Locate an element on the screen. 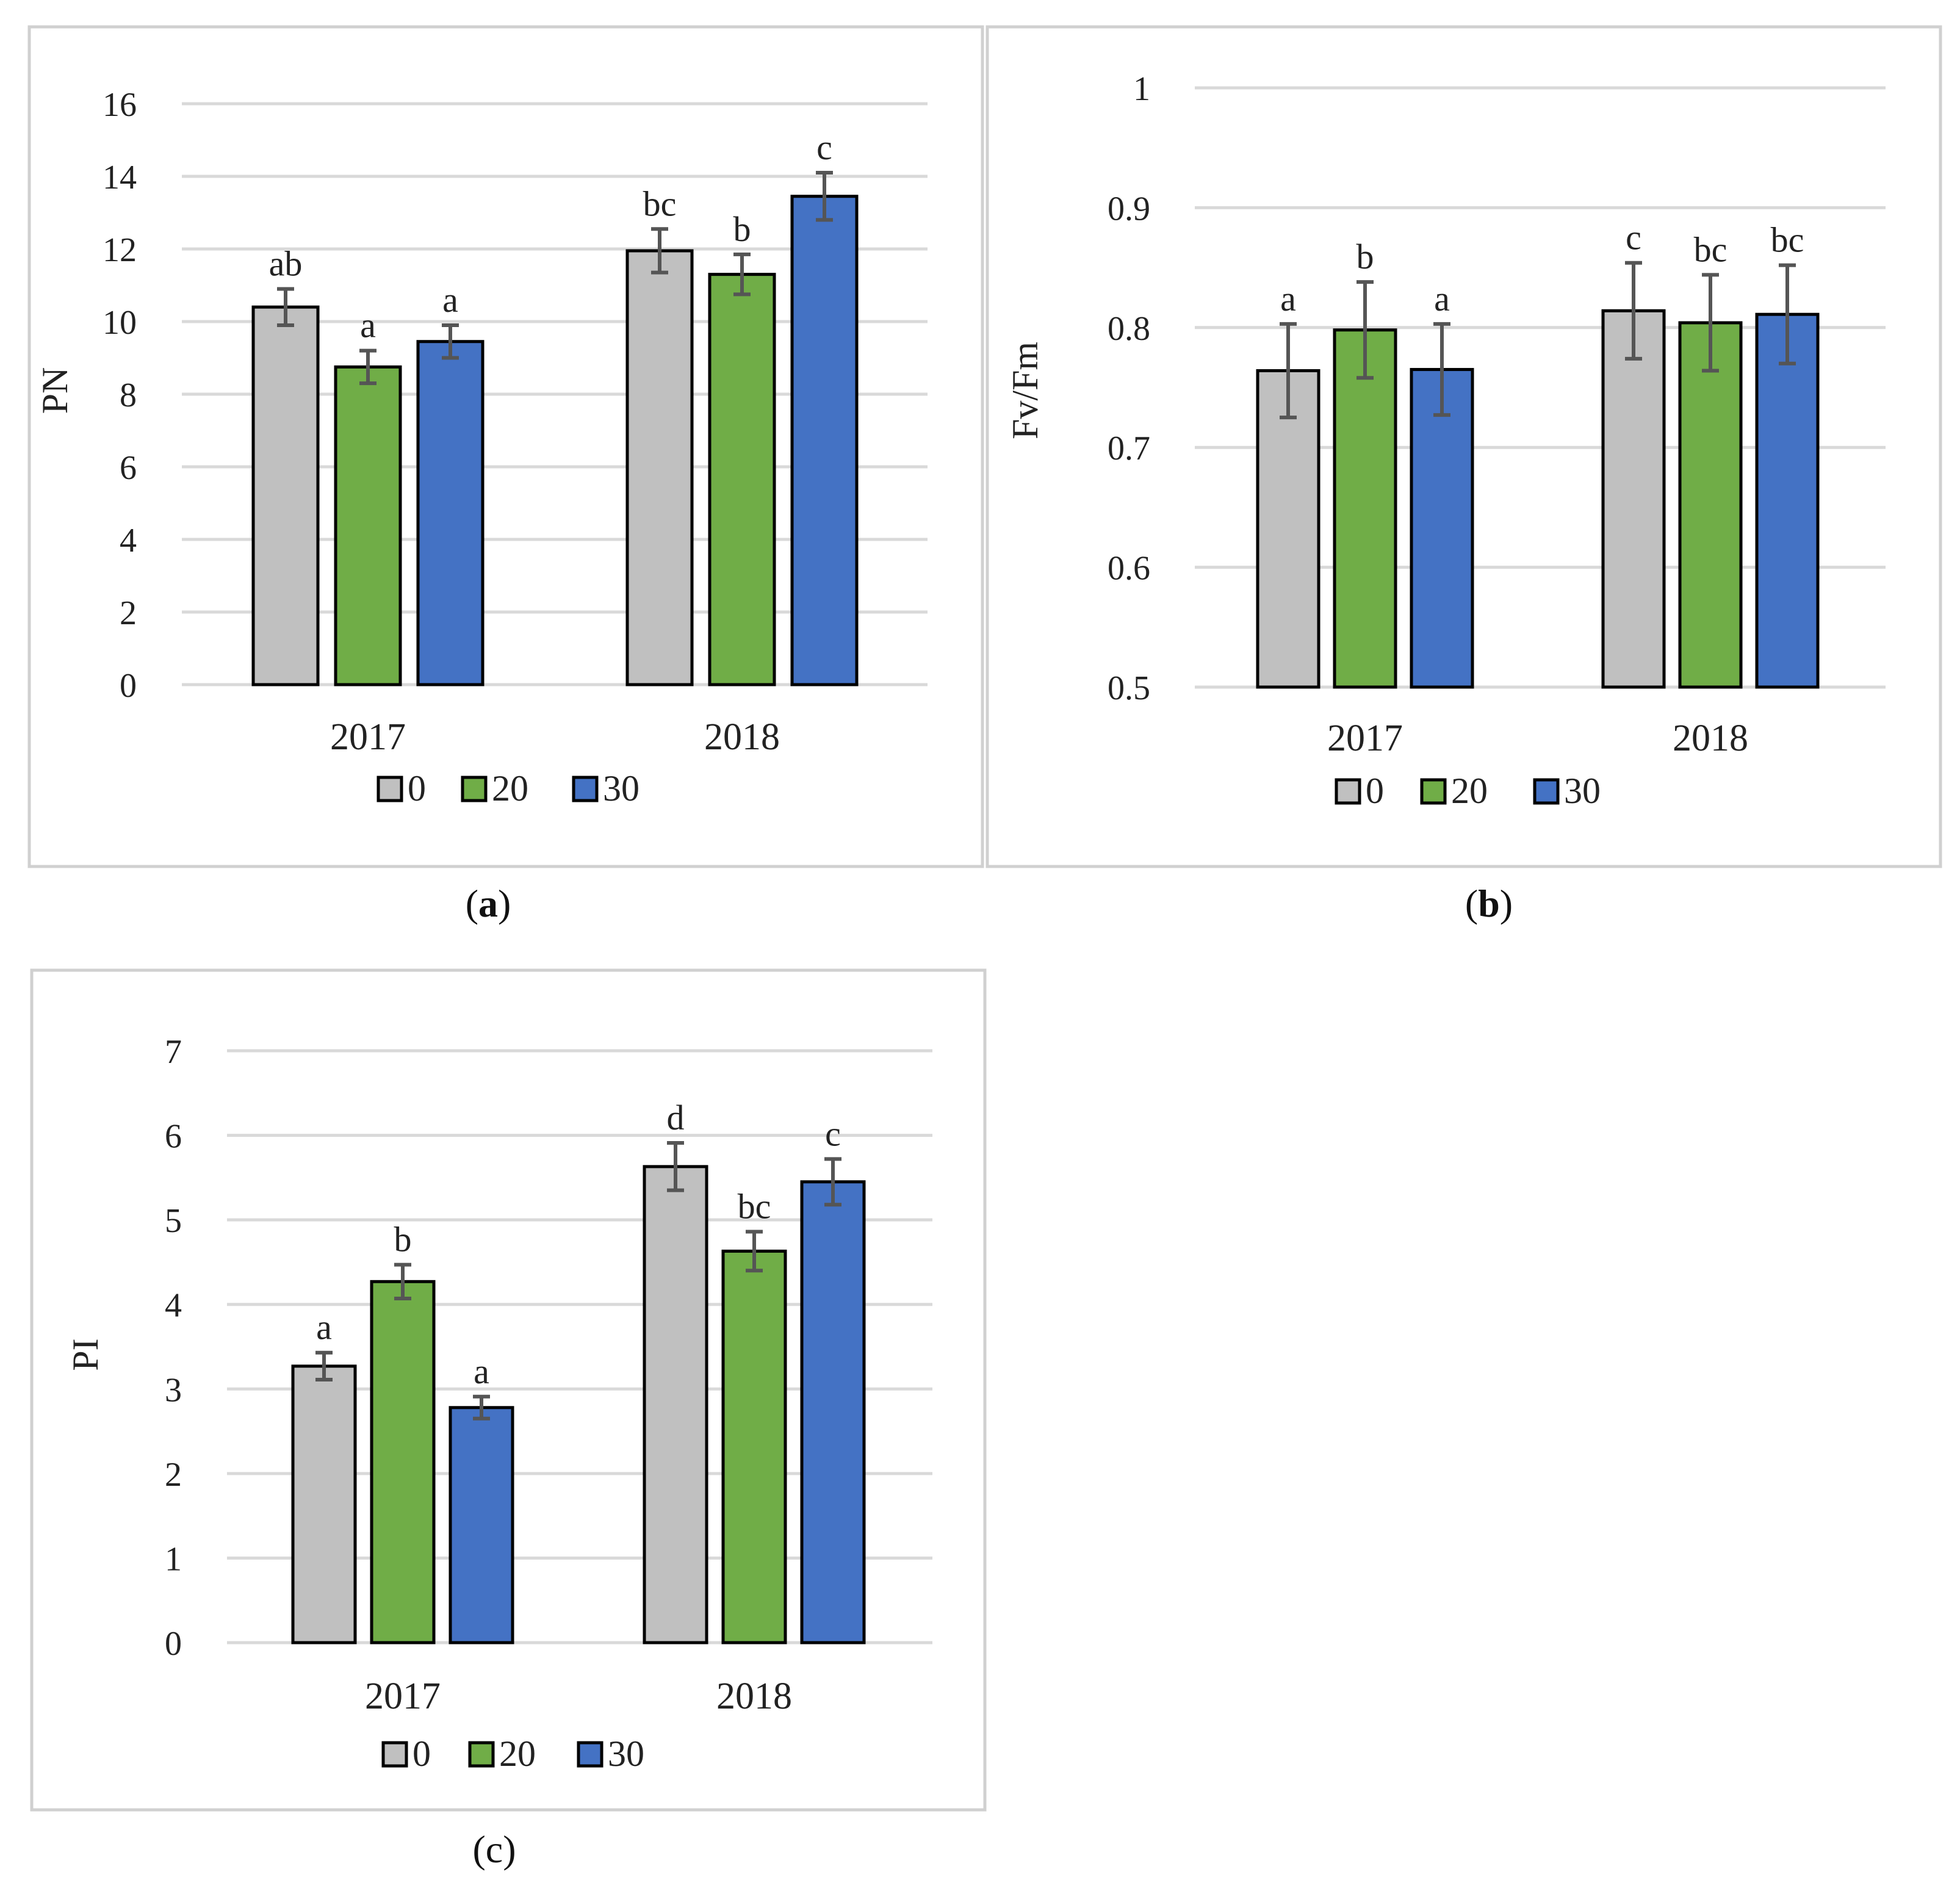 This screenshot has width=1960, height=1891. y-tick-label: 0.8 is located at coordinates (1129, 329).